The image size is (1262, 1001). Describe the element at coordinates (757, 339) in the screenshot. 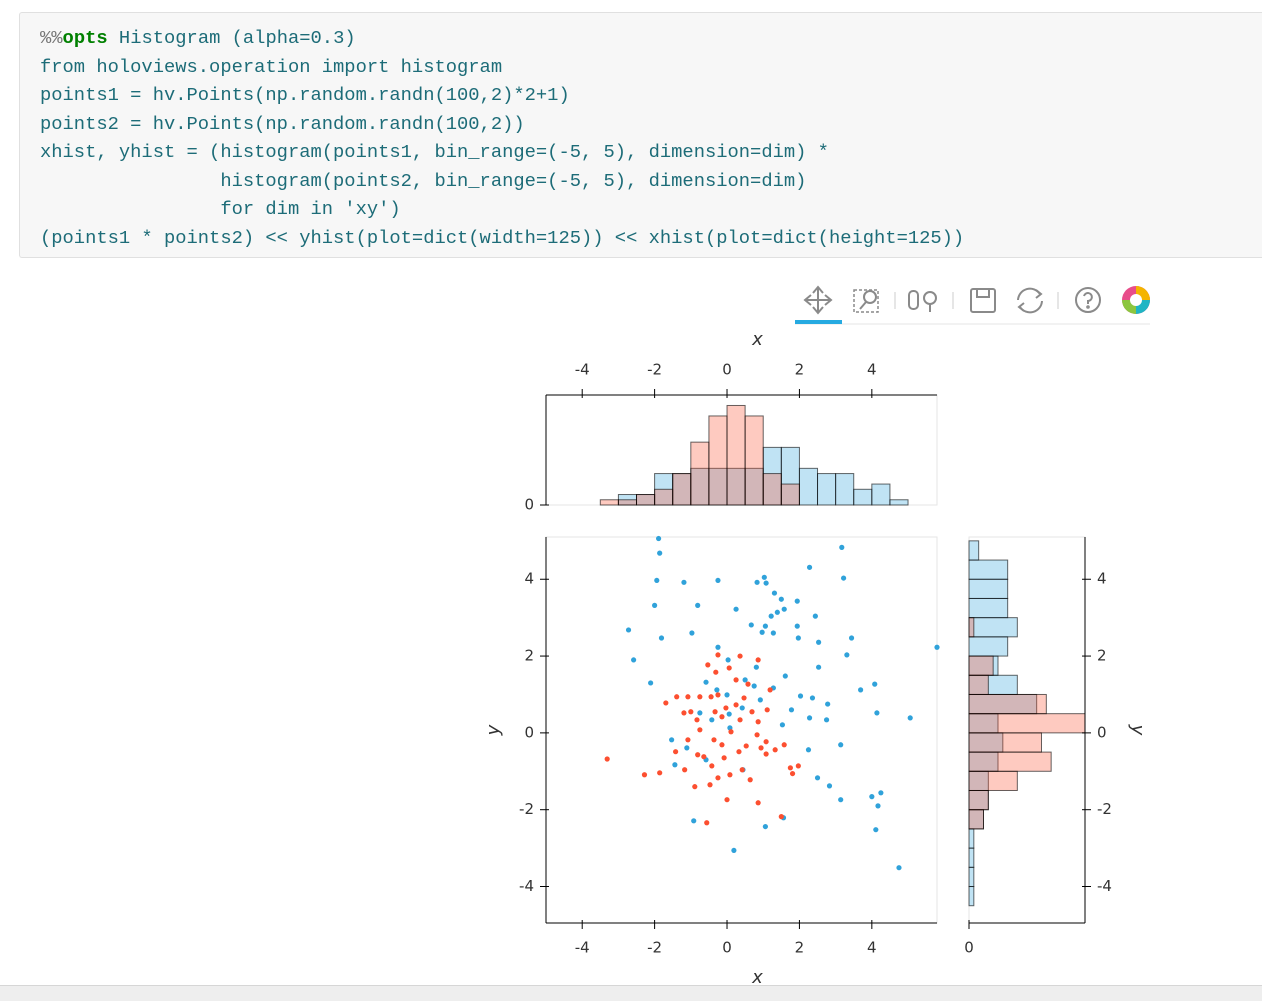

I see `x-axis-title: x` at that location.